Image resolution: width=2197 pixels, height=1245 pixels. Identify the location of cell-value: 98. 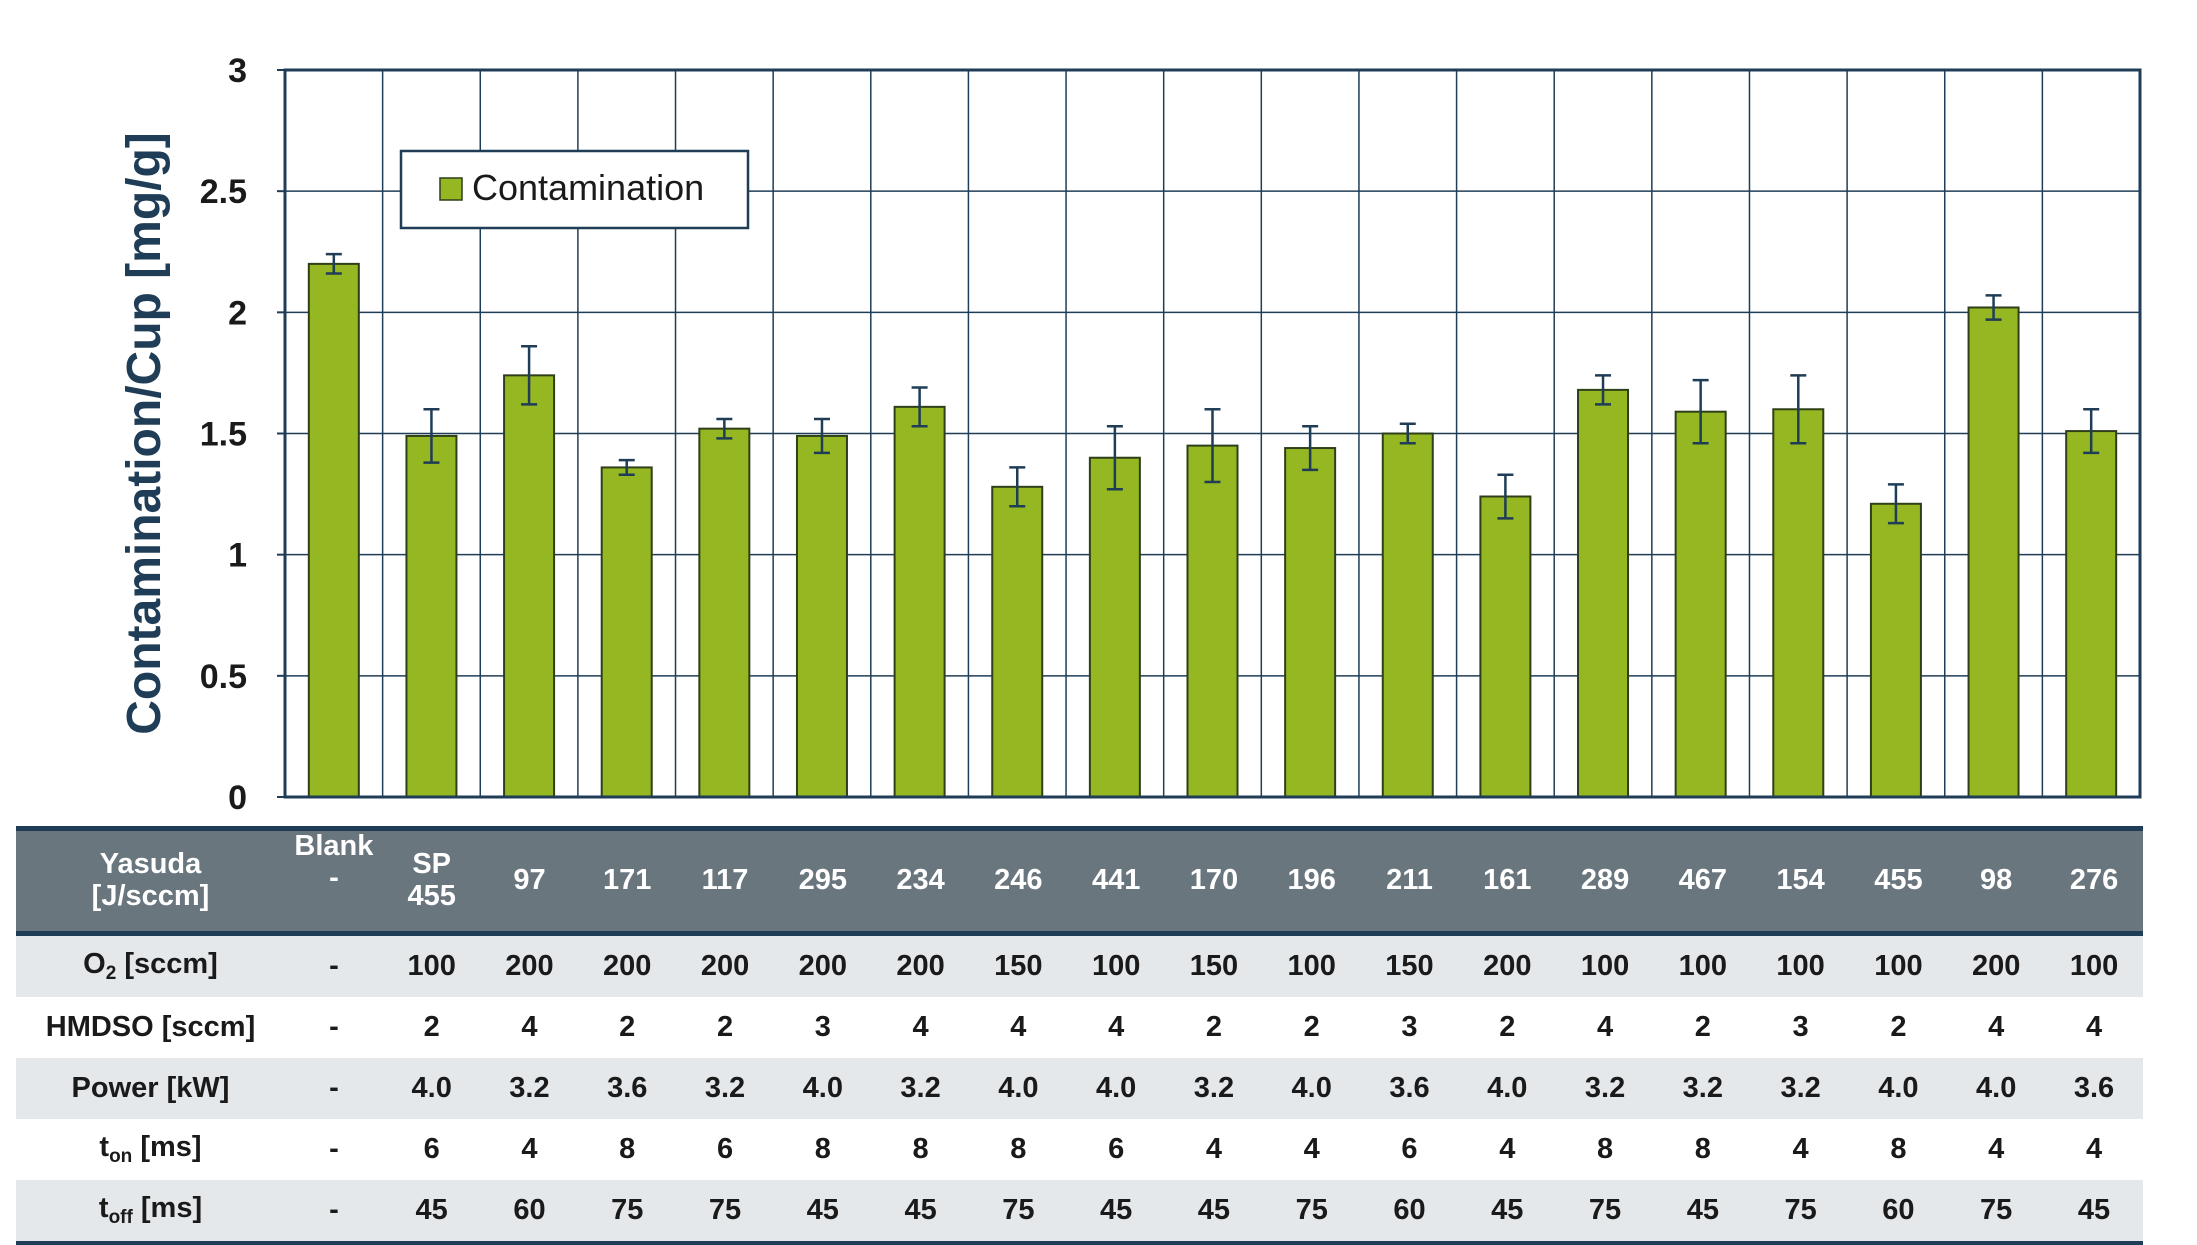
(1996, 880).